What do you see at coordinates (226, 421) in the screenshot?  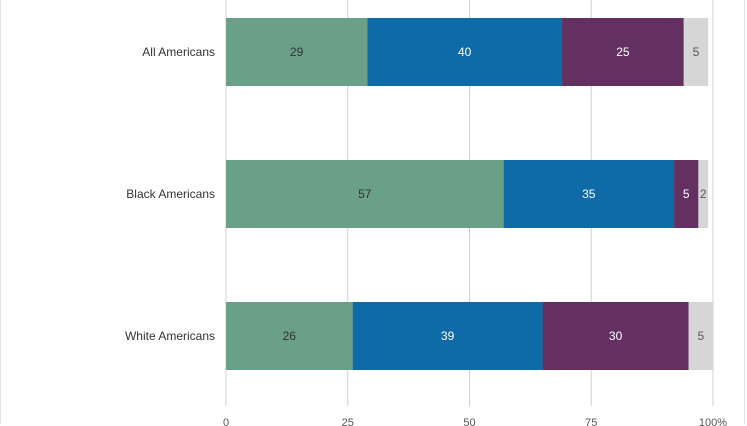 I see `x-tick-label: 0` at bounding box center [226, 421].